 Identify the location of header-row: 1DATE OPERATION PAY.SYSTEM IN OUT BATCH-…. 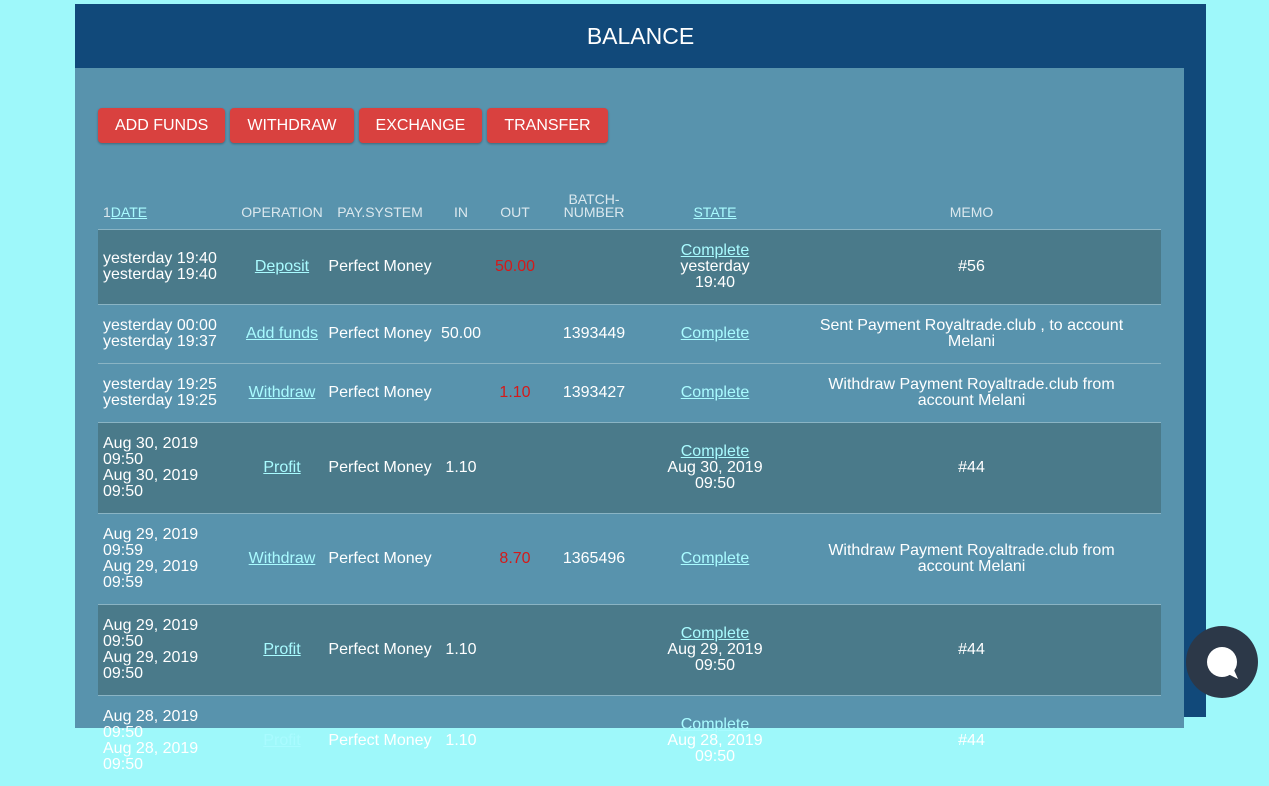
(629, 204).